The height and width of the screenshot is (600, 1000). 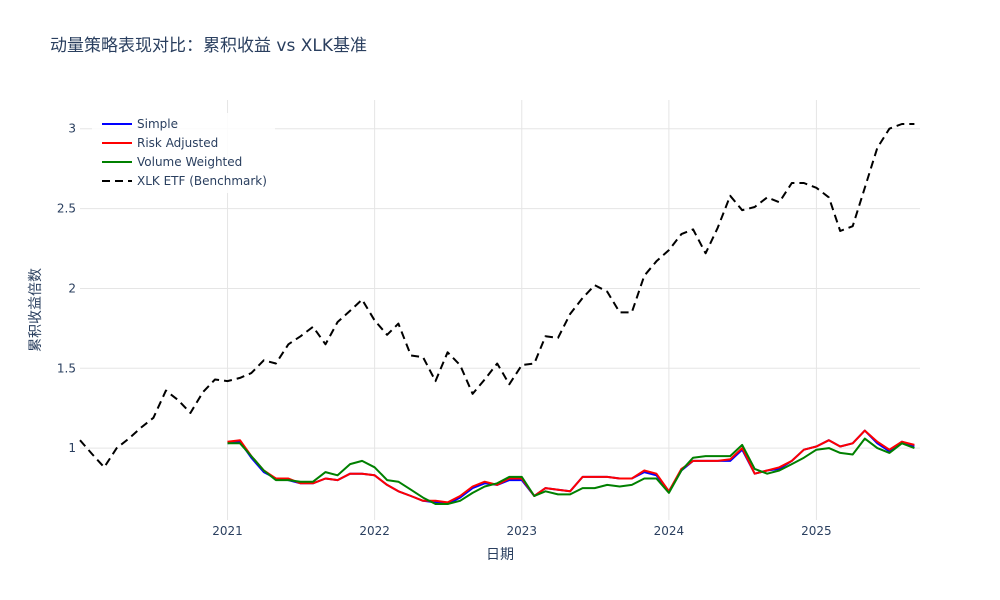 I want to click on legend-label-xlk-etf-benchmark: XLK ETF (Benchmark), so click(x=202, y=181).